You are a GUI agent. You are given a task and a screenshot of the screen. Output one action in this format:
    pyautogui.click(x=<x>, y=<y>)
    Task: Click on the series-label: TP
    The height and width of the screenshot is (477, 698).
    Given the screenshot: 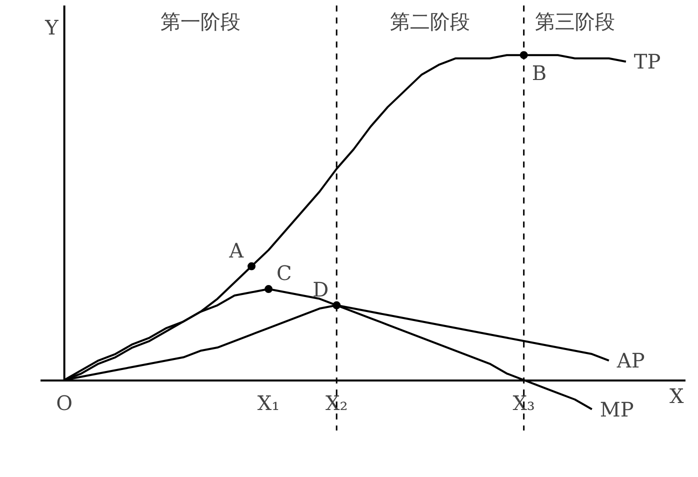 What is the action you would take?
    pyautogui.click(x=647, y=62)
    